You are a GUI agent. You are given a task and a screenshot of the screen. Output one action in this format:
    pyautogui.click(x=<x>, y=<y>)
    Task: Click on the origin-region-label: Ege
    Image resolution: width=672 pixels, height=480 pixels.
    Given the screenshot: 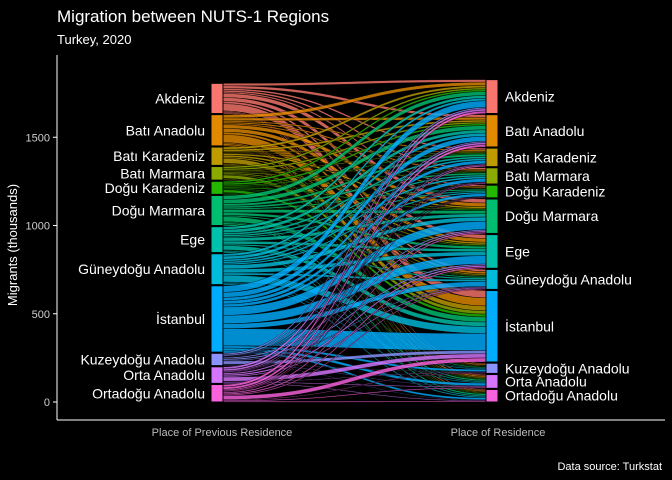 What is the action you would take?
    pyautogui.click(x=192, y=240)
    